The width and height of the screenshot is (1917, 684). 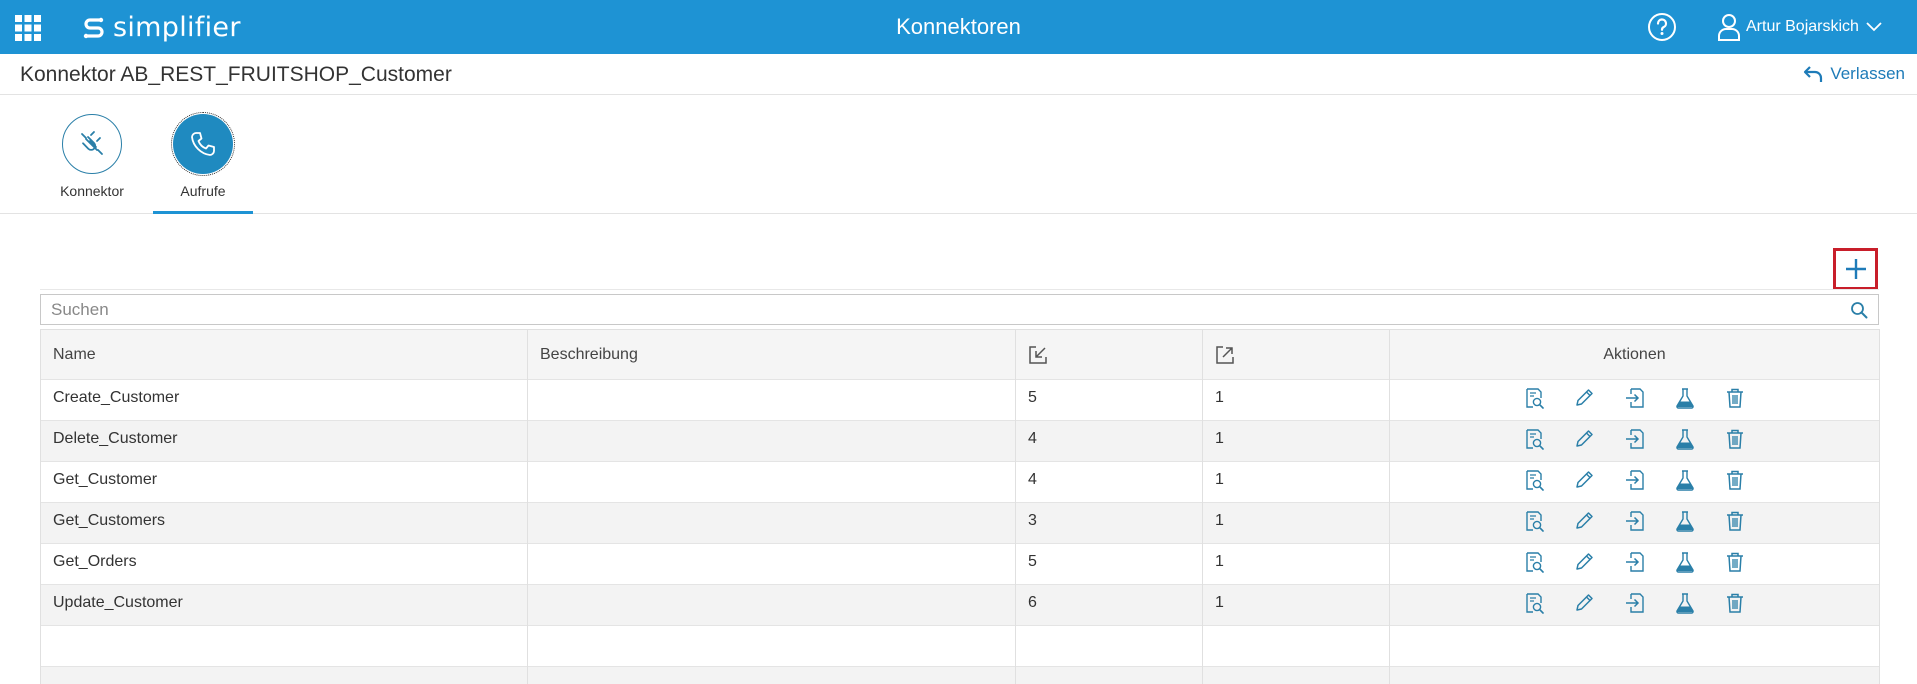 I want to click on table-row: Update_Customer 6 1, so click(x=960, y=605).